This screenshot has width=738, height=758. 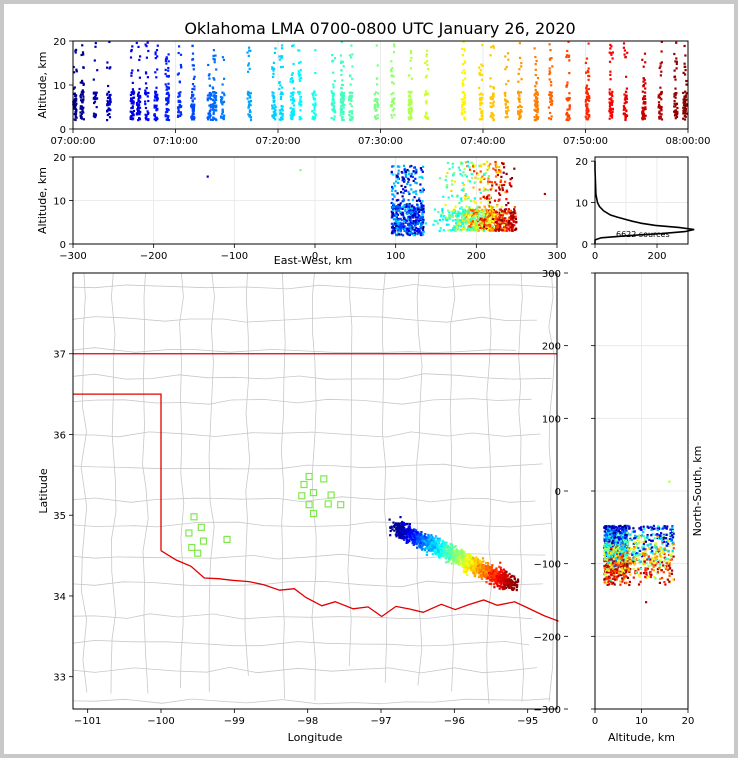 I want to click on ns-point, so click(x=650, y=561).